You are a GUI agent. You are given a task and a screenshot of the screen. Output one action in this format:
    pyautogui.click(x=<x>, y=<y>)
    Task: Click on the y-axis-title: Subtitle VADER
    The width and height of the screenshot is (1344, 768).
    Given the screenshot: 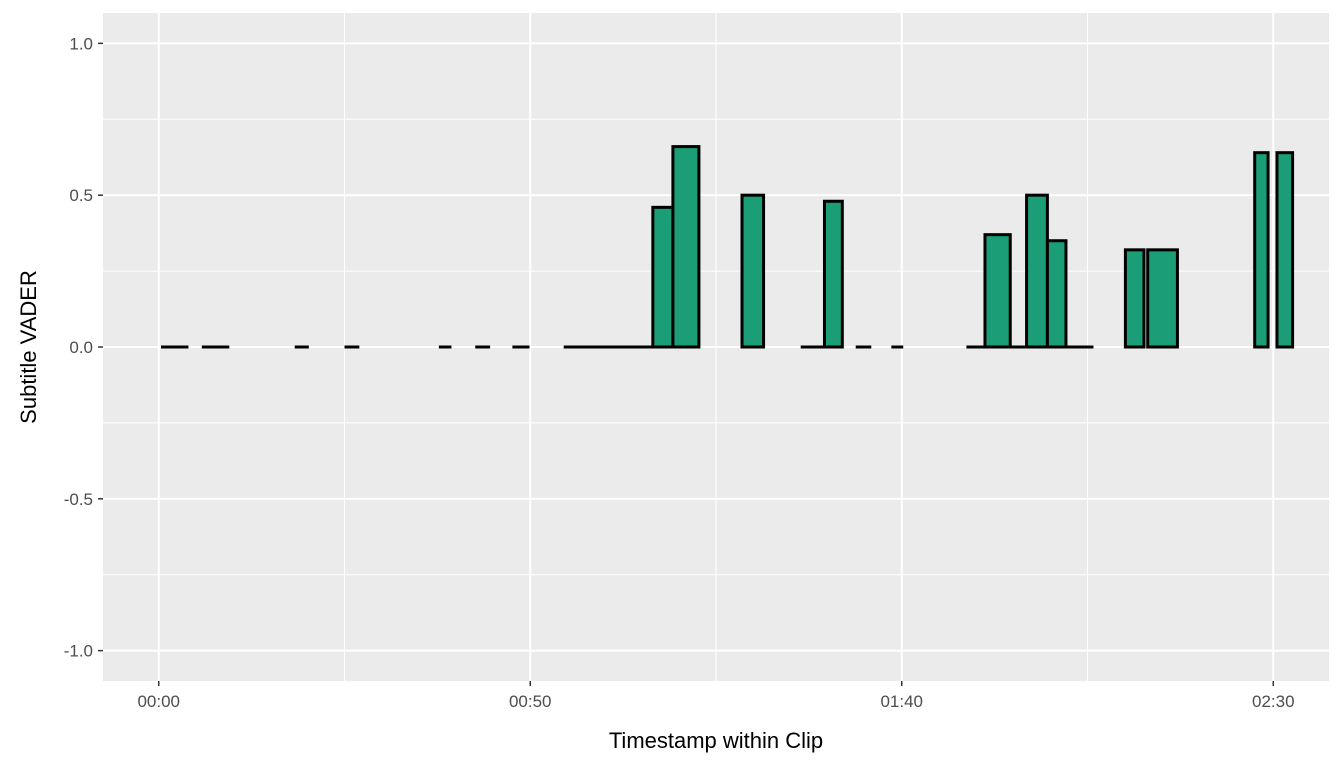 What is the action you would take?
    pyautogui.click(x=28, y=347)
    